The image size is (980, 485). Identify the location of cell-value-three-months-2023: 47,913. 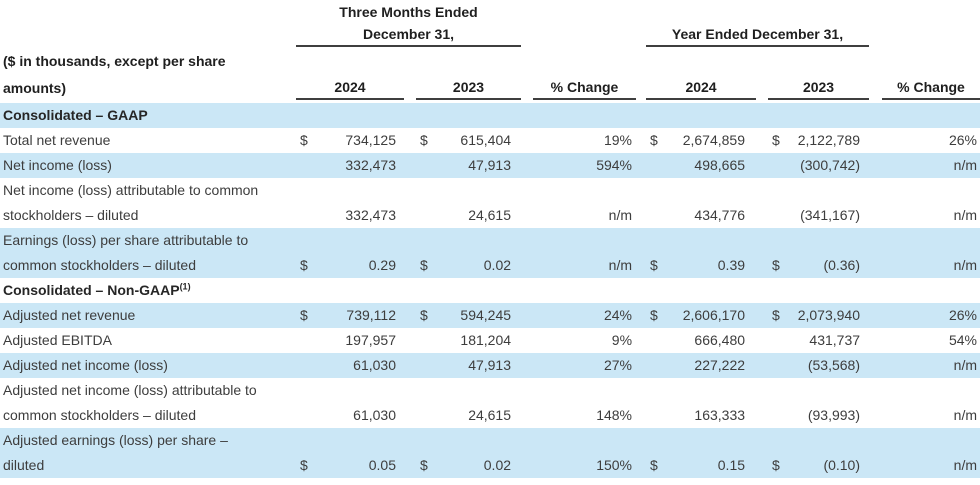
(479, 365).